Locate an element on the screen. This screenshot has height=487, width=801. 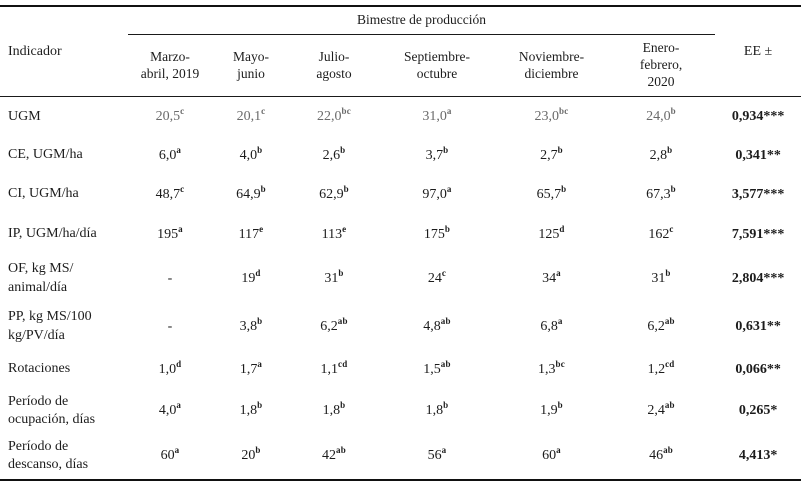
cell-value: 60 is located at coordinates (167, 456).